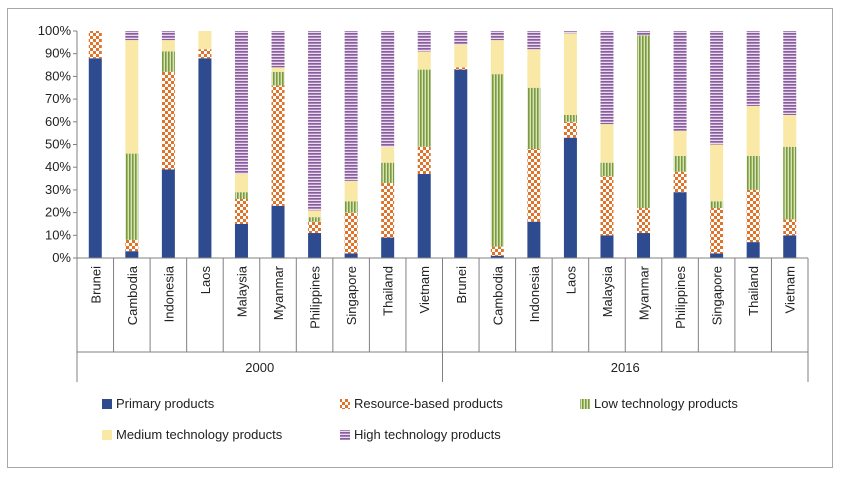 Image resolution: width=842 pixels, height=477 pixels. Describe the element at coordinates (58, 189) in the screenshot. I see `y-tick-label: 30%` at that location.